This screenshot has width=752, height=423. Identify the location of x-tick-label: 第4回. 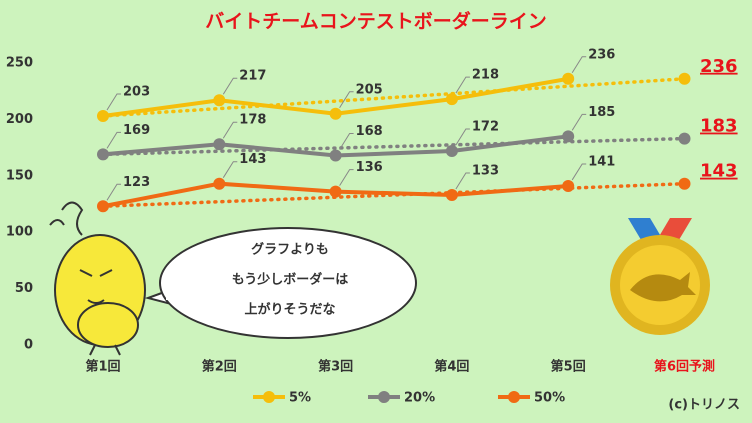
(451, 367).